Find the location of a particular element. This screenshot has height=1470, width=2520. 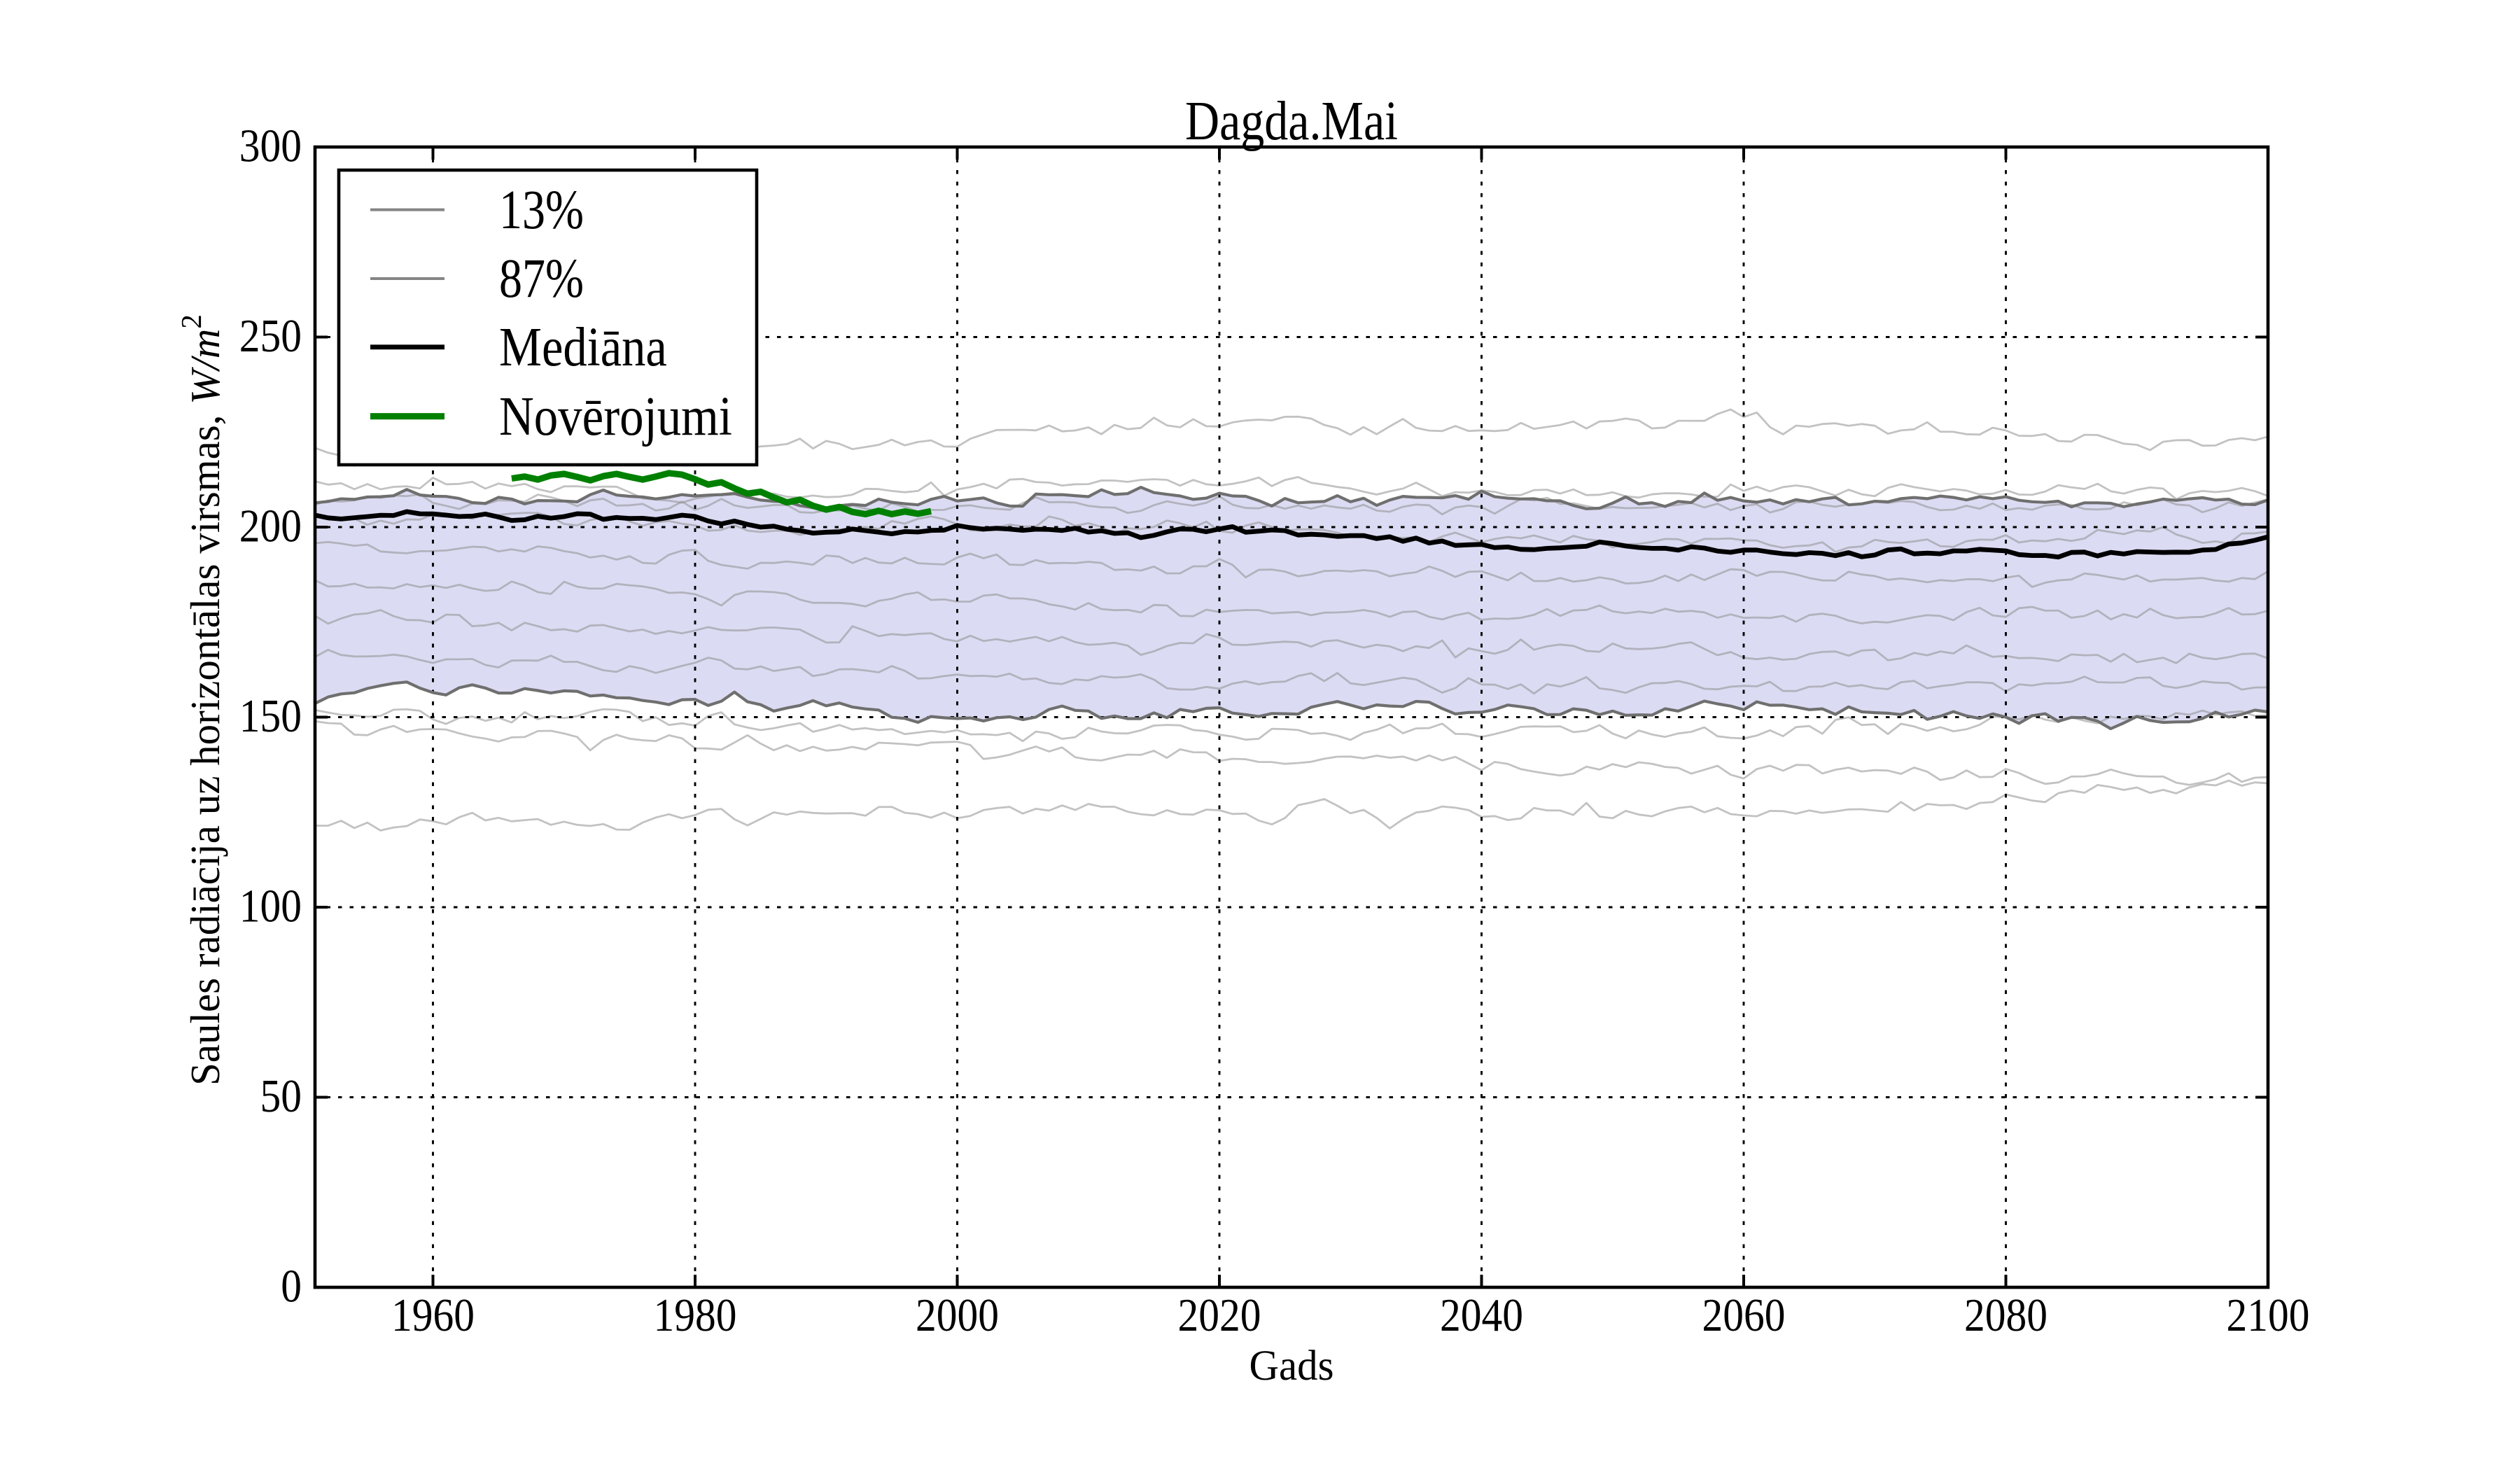

svg-text: 2020 is located at coordinates (1219, 1315).